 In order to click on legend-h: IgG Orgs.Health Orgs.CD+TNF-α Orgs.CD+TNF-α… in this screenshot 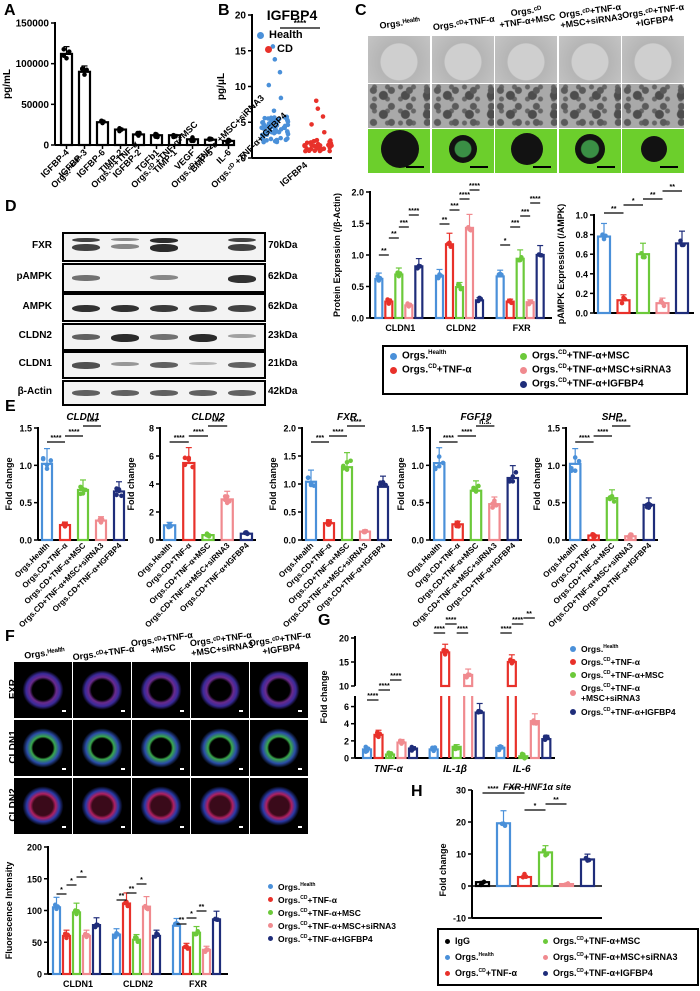, I will do `click(568, 957)`.